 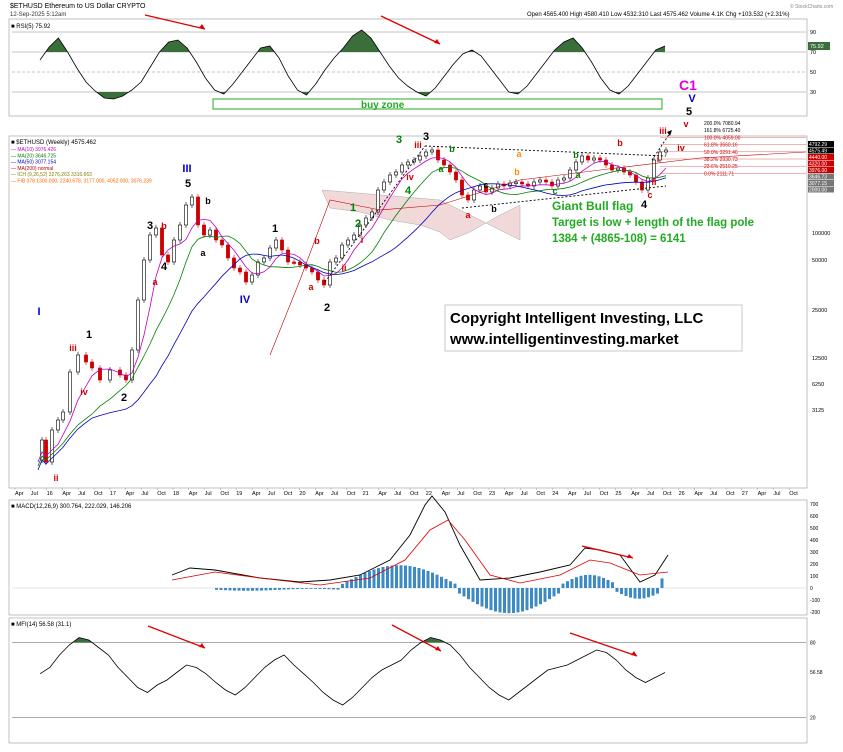 I want to click on divergence-arrow, so click(x=410, y=30).